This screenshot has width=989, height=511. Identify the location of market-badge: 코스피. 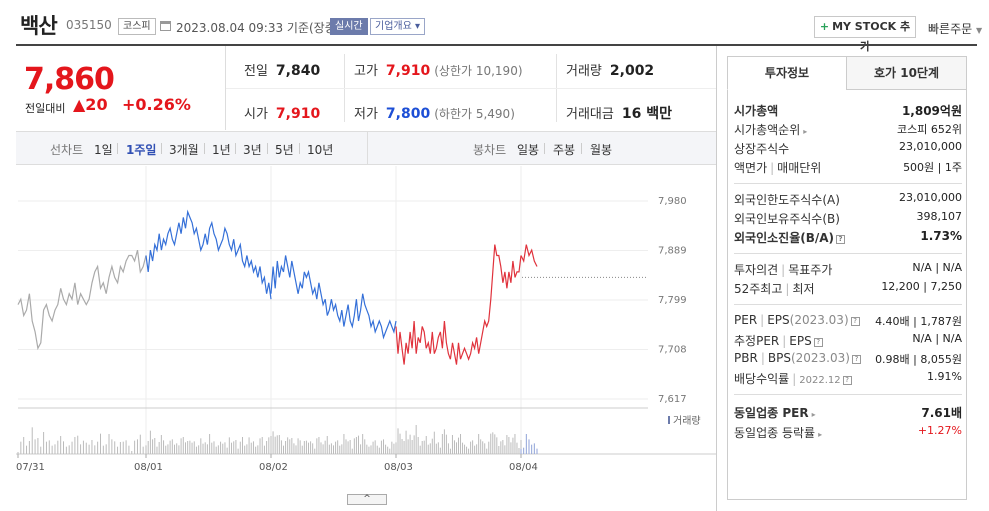
(137, 26).